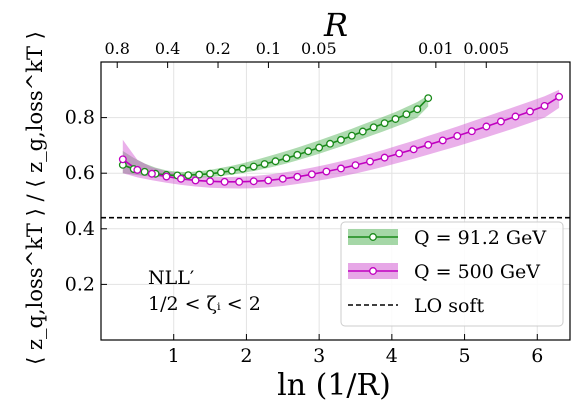 The height and width of the screenshot is (415, 581). I want to click on top-tick-label: 0.8, so click(116, 48).